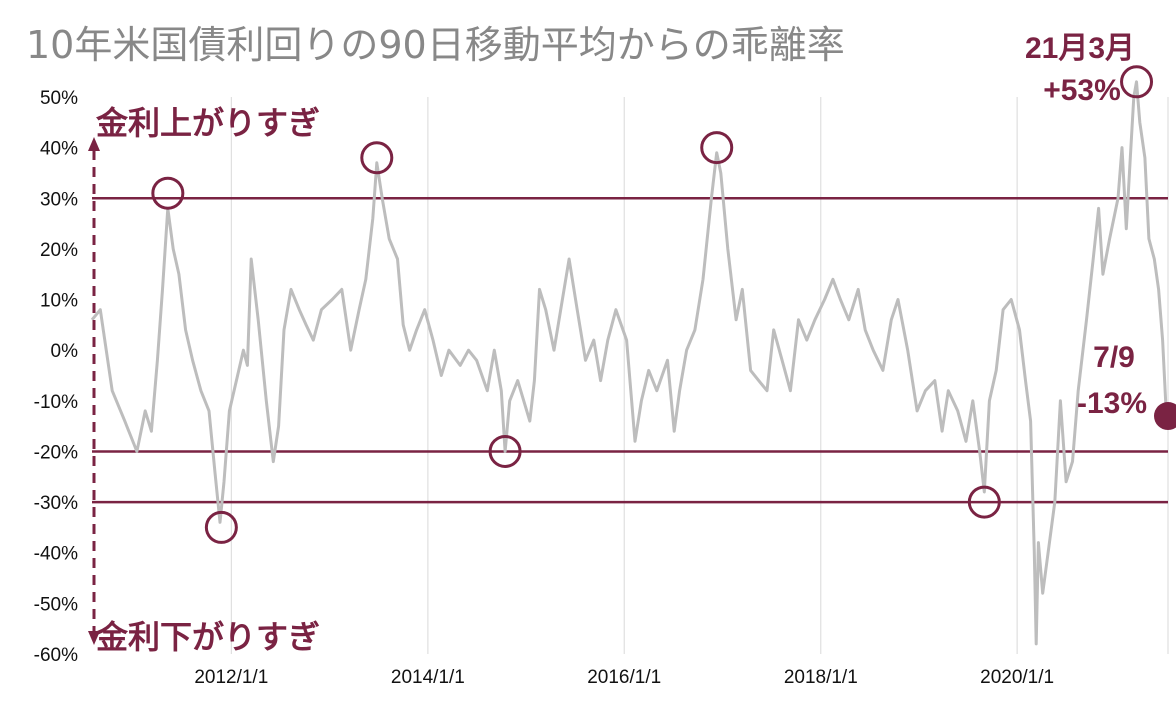 The width and height of the screenshot is (1176, 708). I want to click on y-tick-label: 0%, so click(65, 351).